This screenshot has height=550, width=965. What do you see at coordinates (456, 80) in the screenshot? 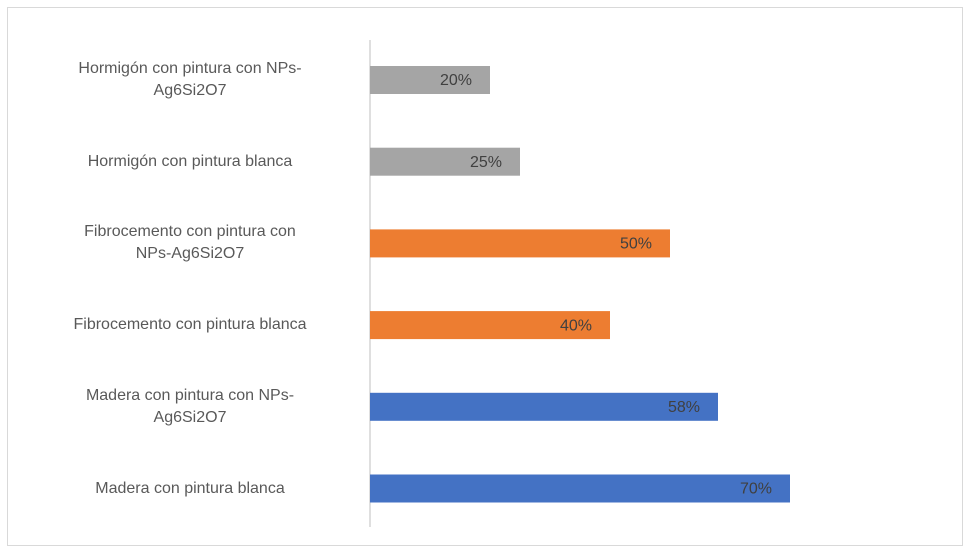
I see `data-label: 20%` at bounding box center [456, 80].